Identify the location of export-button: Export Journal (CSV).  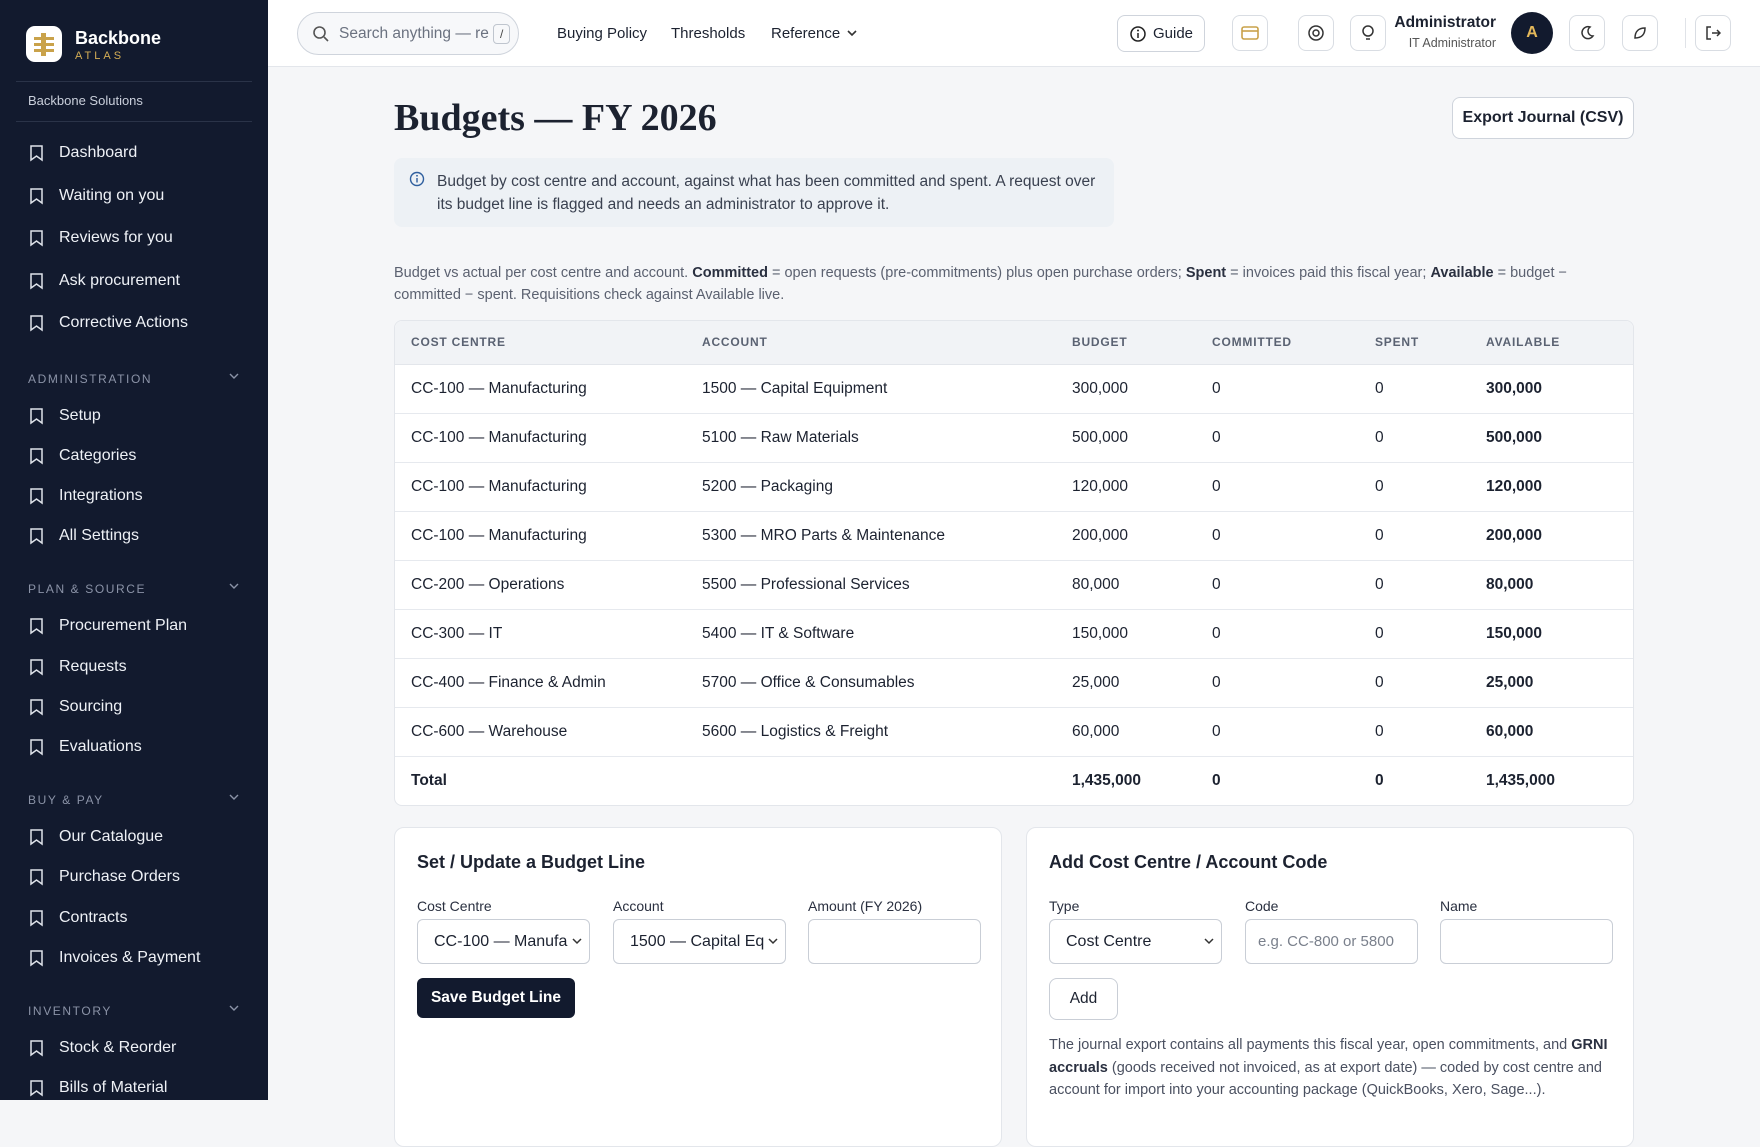
(1543, 118).